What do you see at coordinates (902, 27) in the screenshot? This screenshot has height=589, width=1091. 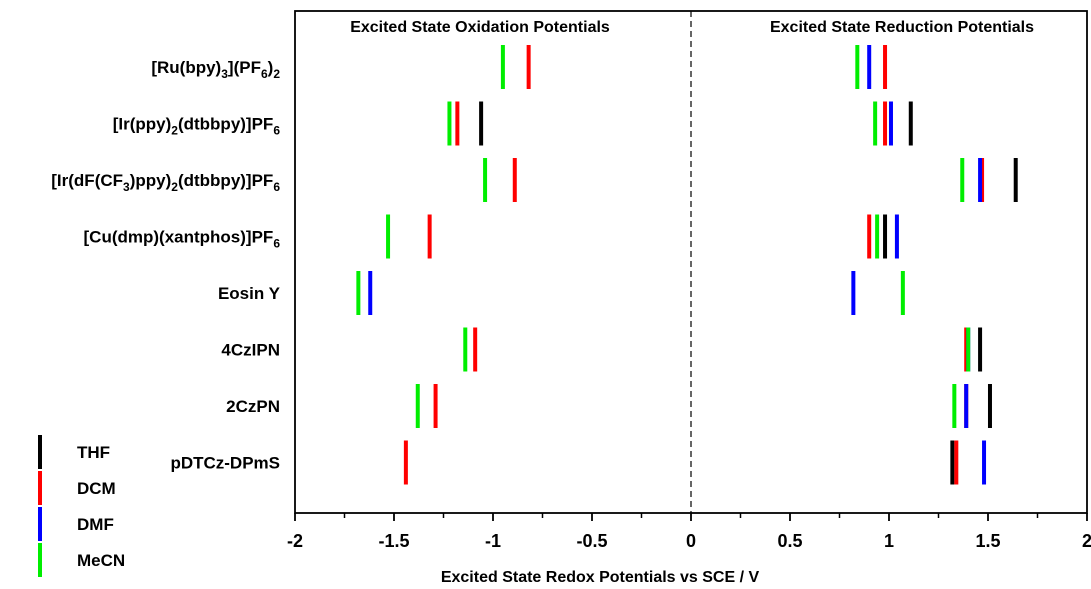 I see `right-panel-title: Excited State Reduction Potentials` at bounding box center [902, 27].